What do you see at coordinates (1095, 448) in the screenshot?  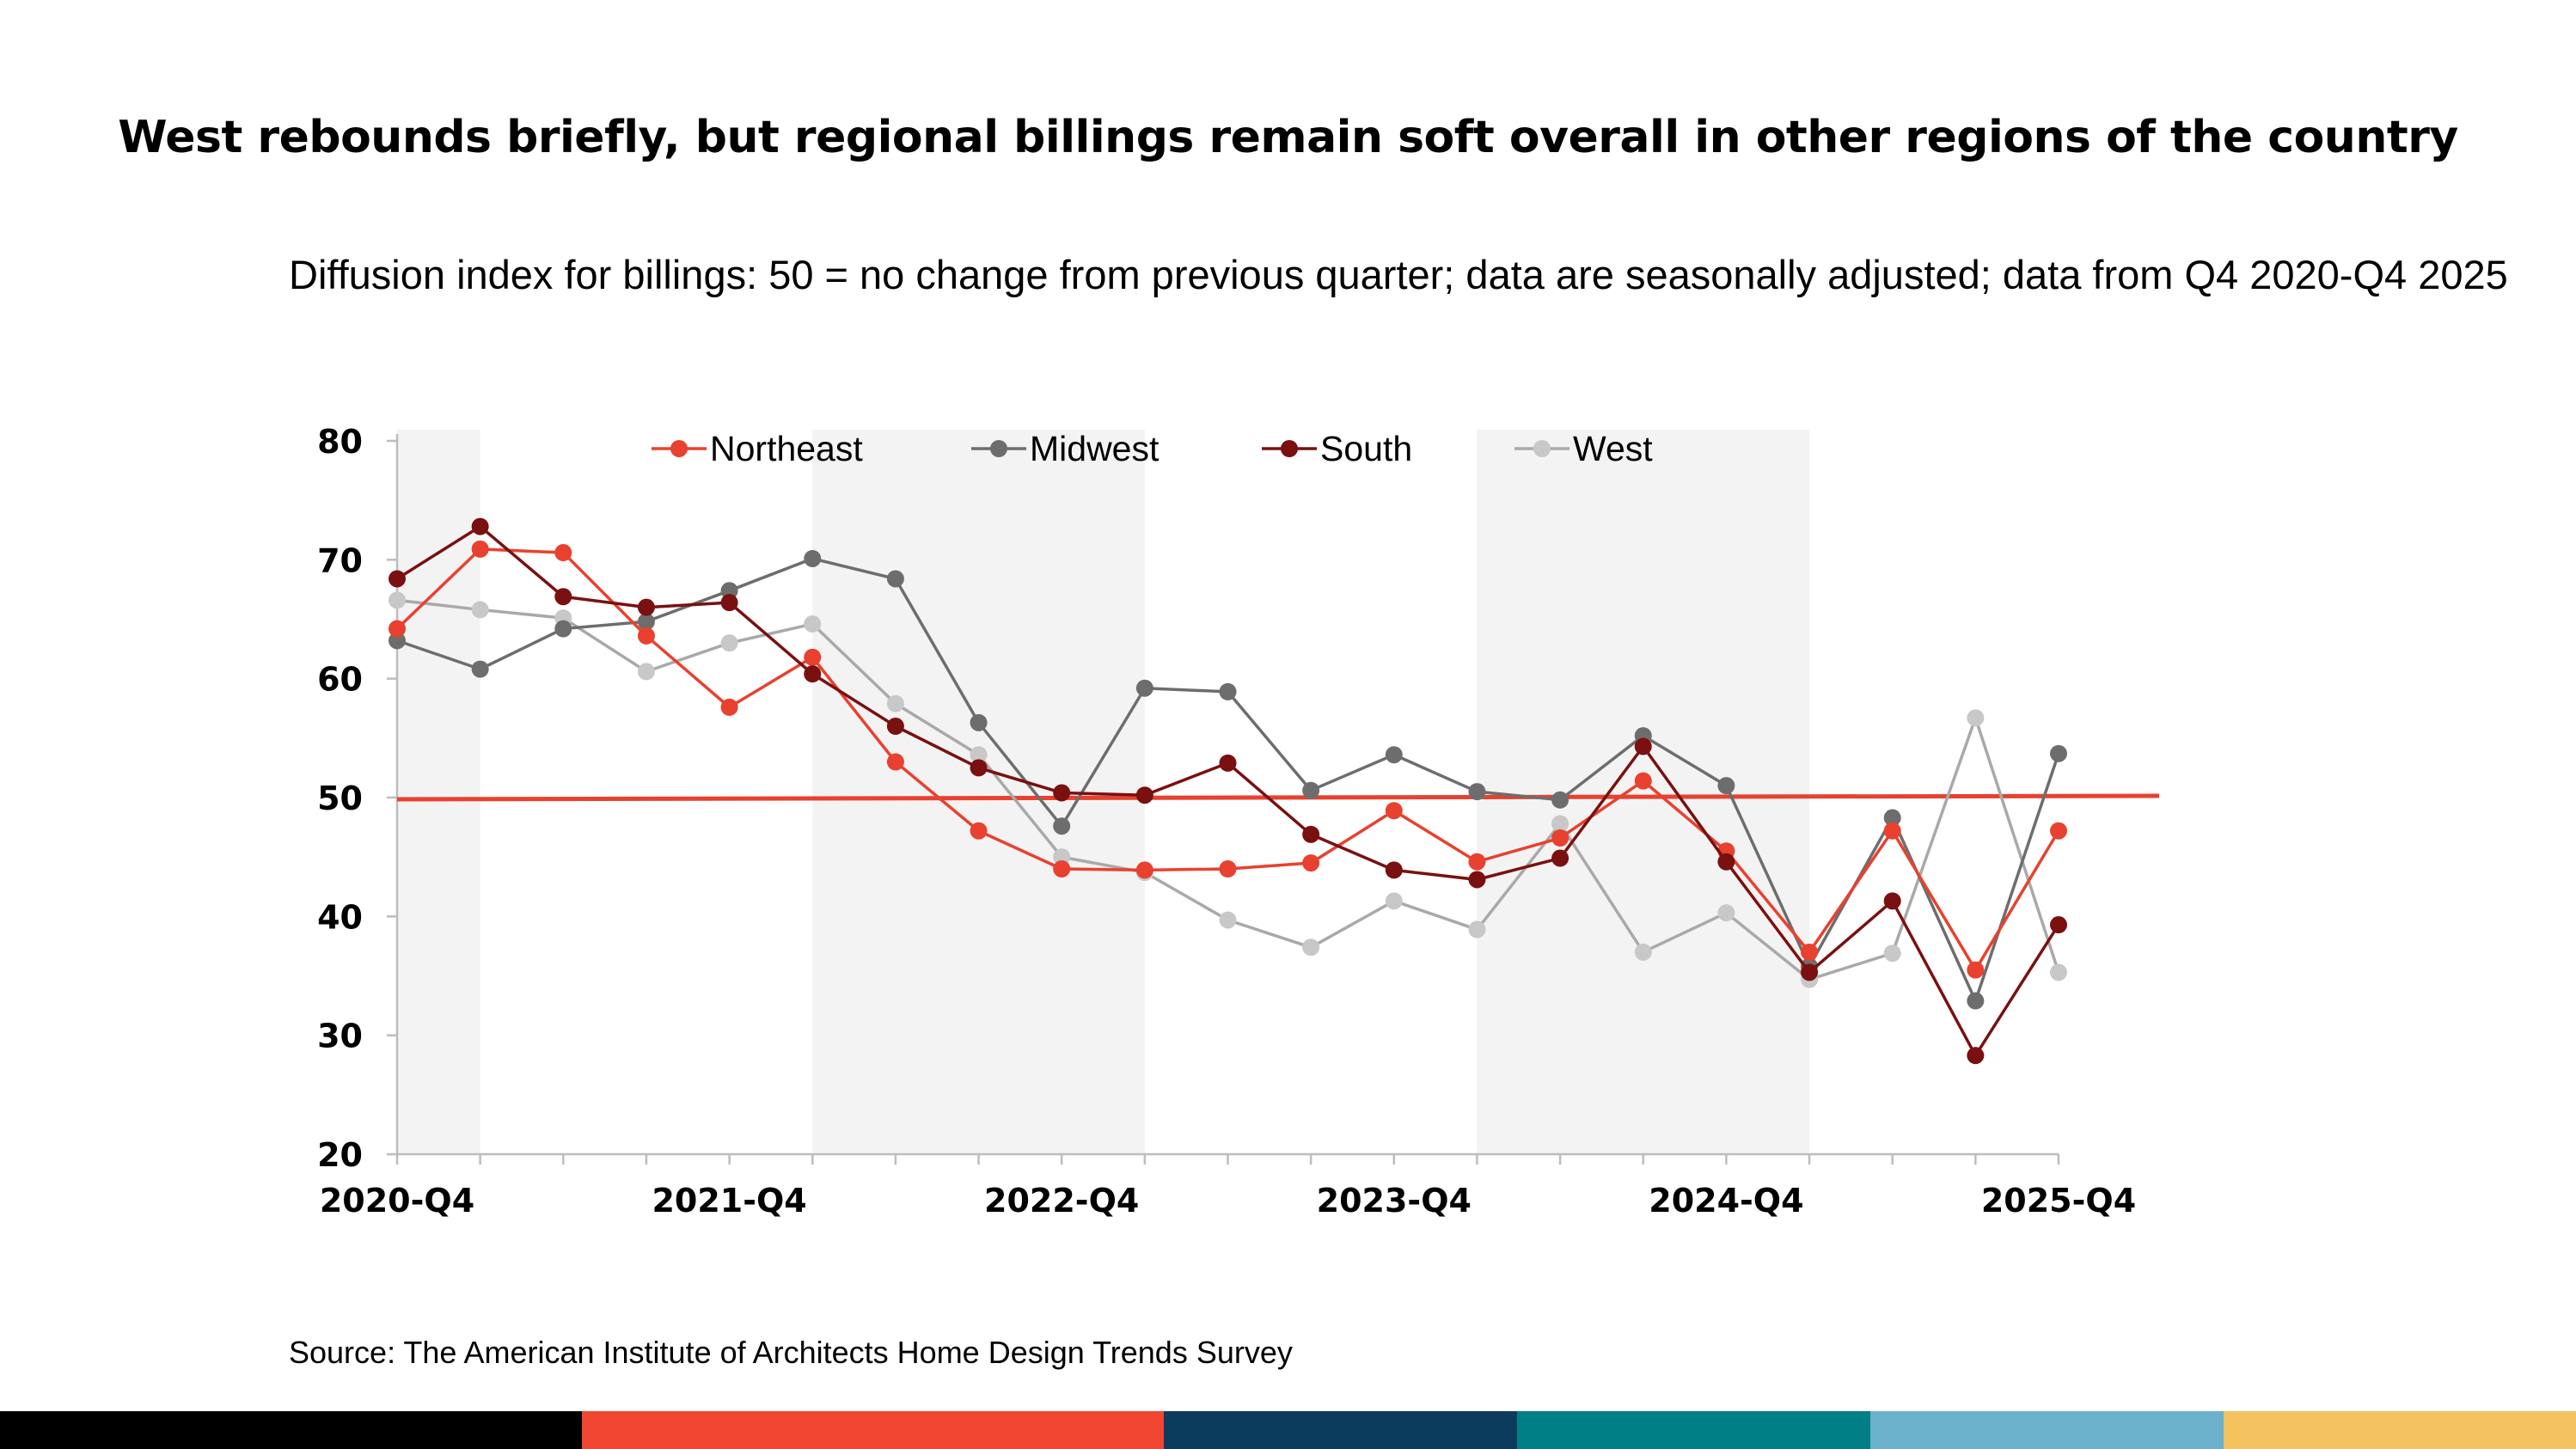 I see `legend-label-midwest: Midwest` at bounding box center [1095, 448].